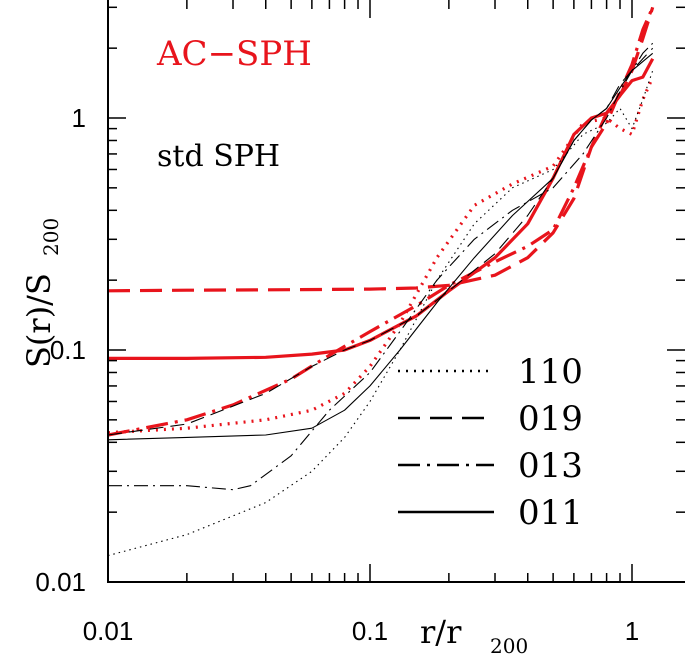  What do you see at coordinates (550, 419) in the screenshot?
I see `legend-label-019: 019` at bounding box center [550, 419].